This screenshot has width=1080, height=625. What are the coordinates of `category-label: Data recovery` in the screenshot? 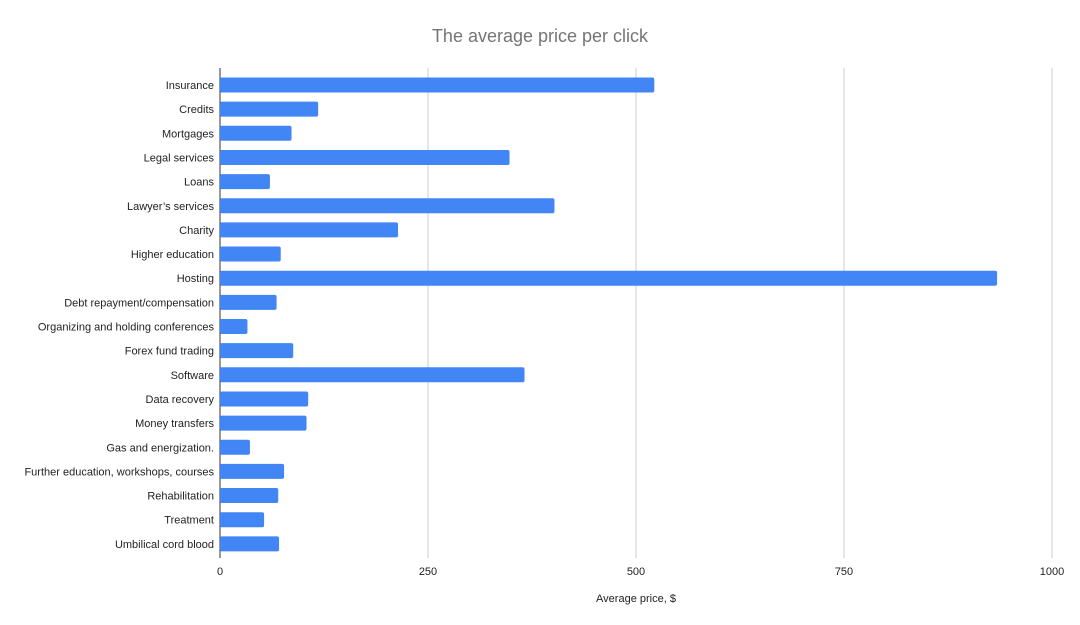 It's located at (180, 400).